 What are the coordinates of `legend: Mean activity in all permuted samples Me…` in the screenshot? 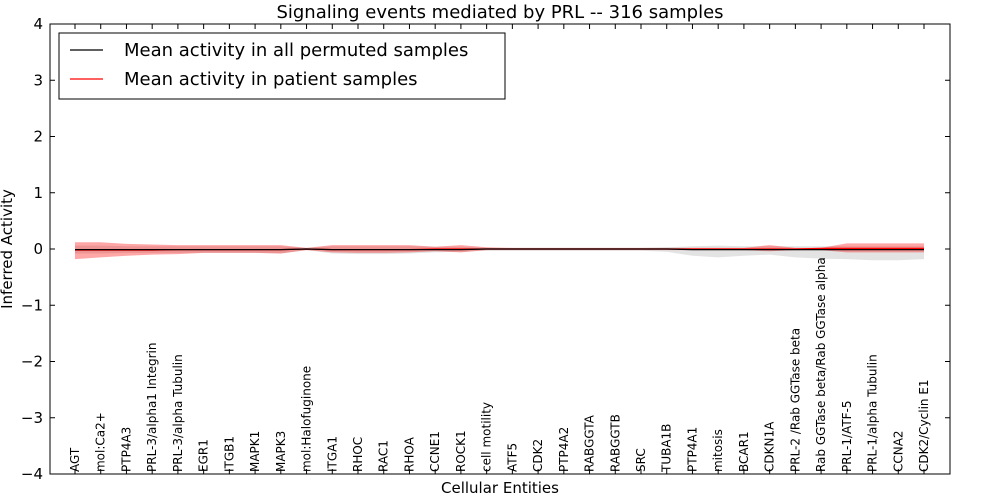 It's located at (282, 66).